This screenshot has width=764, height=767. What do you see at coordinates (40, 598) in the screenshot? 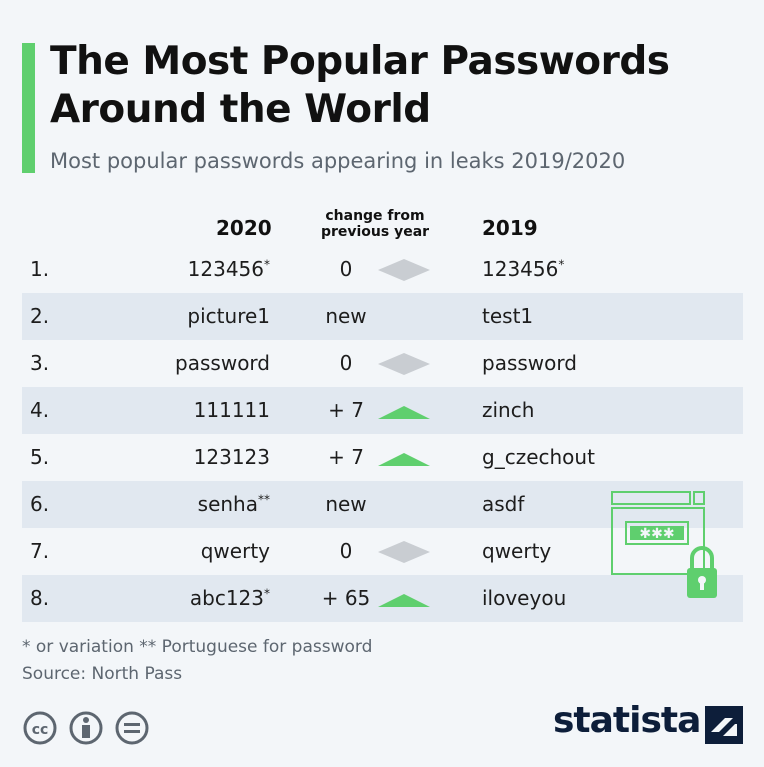
I see `rank-label: 8.` at bounding box center [40, 598].